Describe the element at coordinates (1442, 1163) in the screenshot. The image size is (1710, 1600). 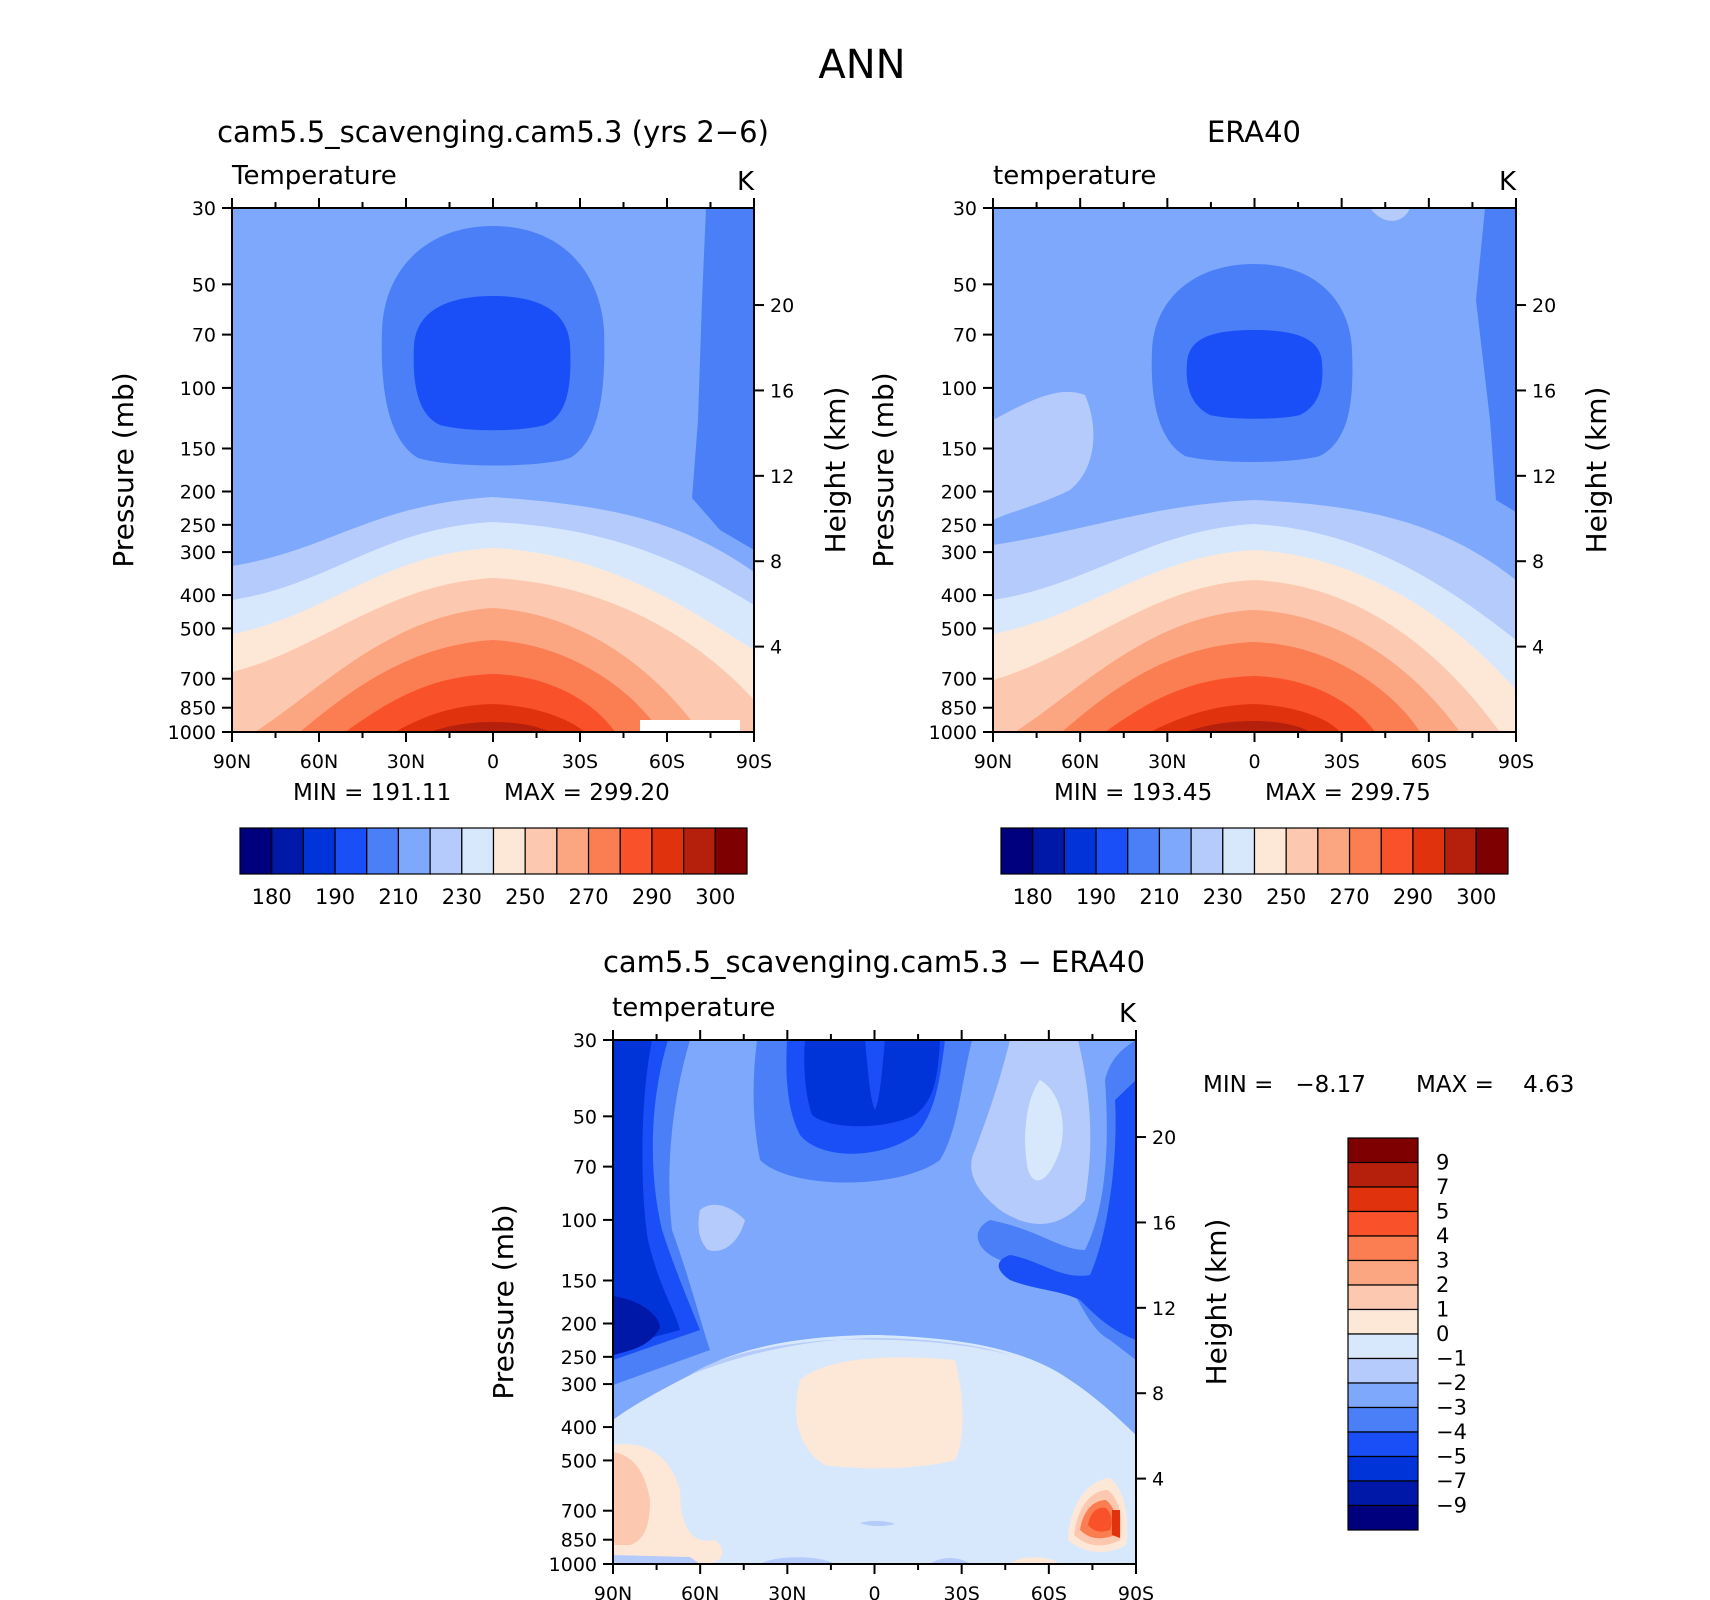
I see `colorbar-label: 9` at that location.